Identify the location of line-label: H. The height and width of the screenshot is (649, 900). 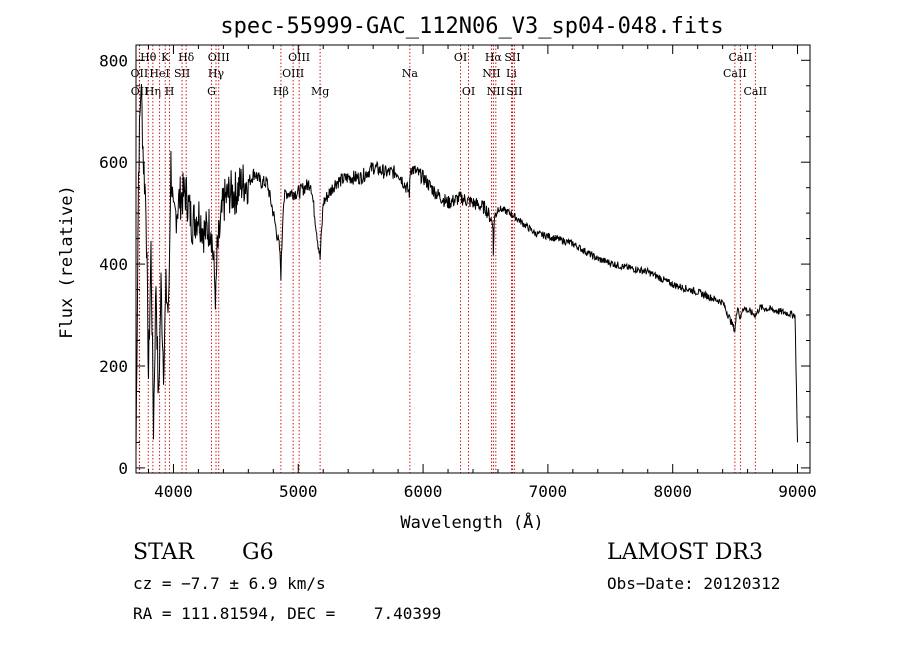
(170, 91).